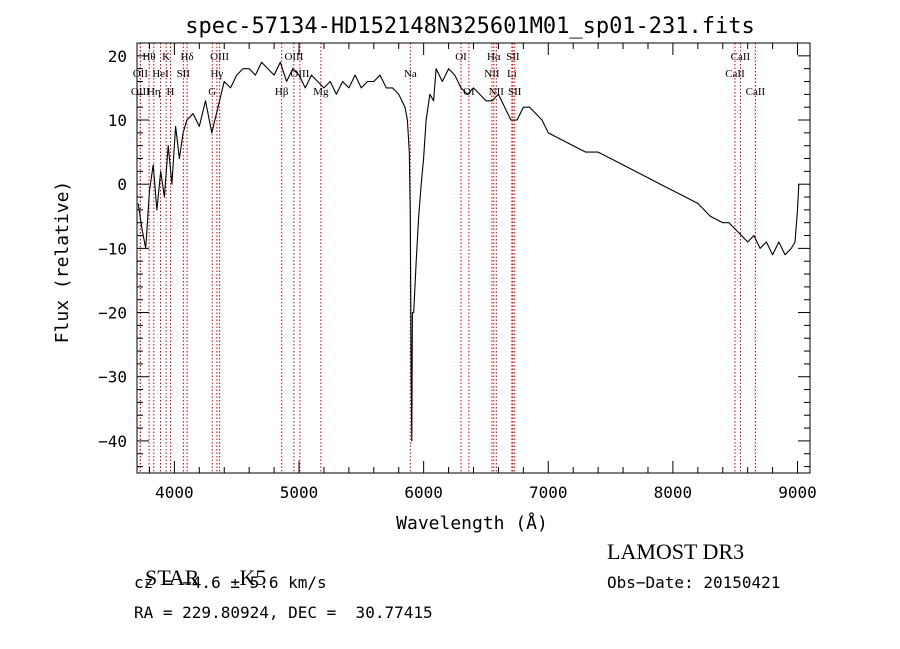  What do you see at coordinates (282, 92) in the screenshot?
I see `spectral-line-label: Hβ` at bounding box center [282, 92].